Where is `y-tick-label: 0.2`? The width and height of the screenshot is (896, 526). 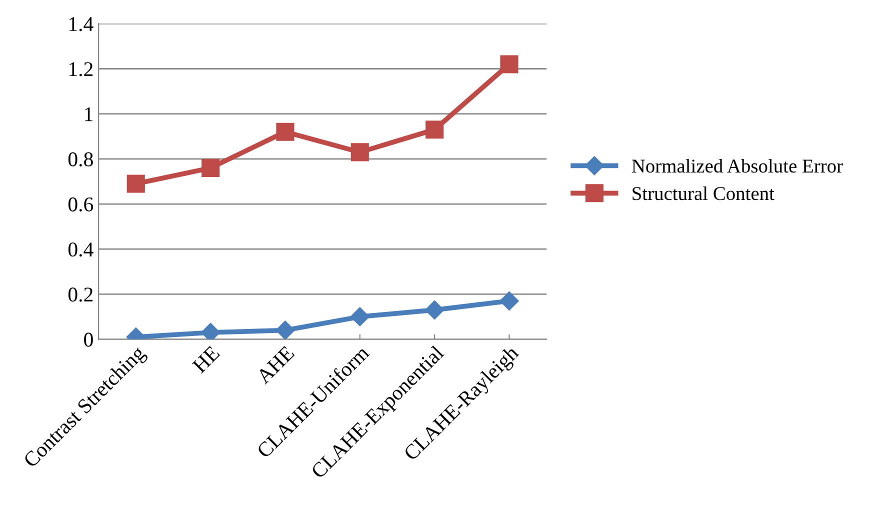
y-tick-label: 0.2 is located at coordinates (80, 295).